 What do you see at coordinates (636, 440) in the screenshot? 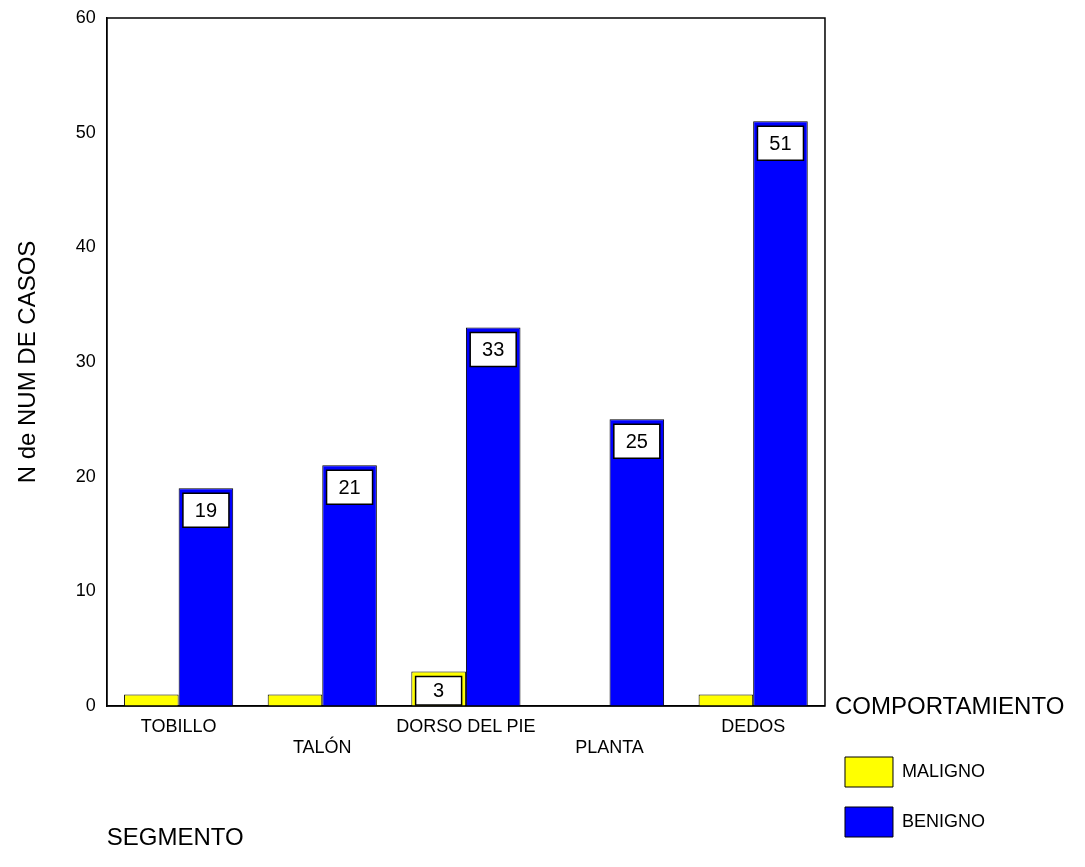
I see `data-label: 25` at bounding box center [636, 440].